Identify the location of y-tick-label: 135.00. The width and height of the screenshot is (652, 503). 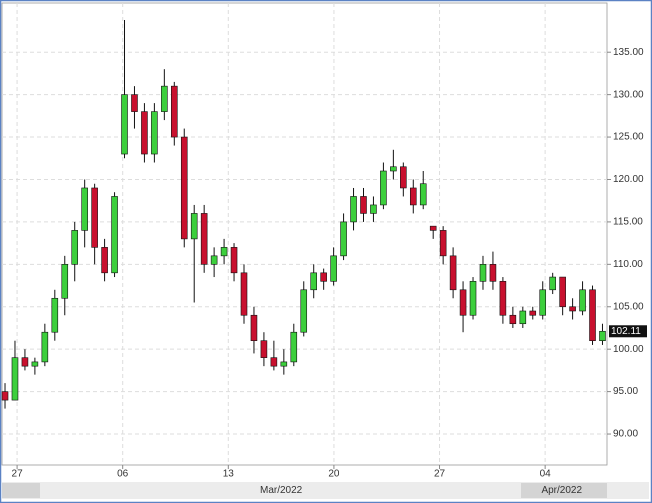
(628, 52).